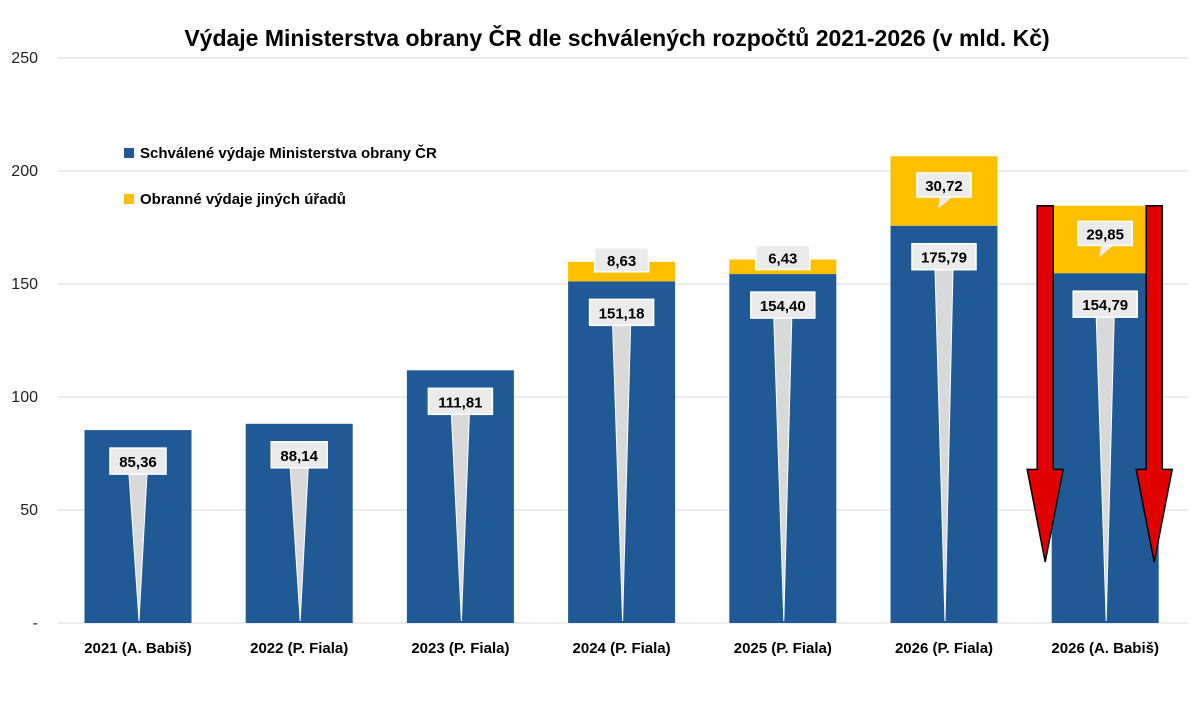 Image resolution: width=1200 pixels, height=703 pixels. What do you see at coordinates (1105, 648) in the screenshot?
I see `x-tick-label: 2026 (A. Babiš)` at bounding box center [1105, 648].